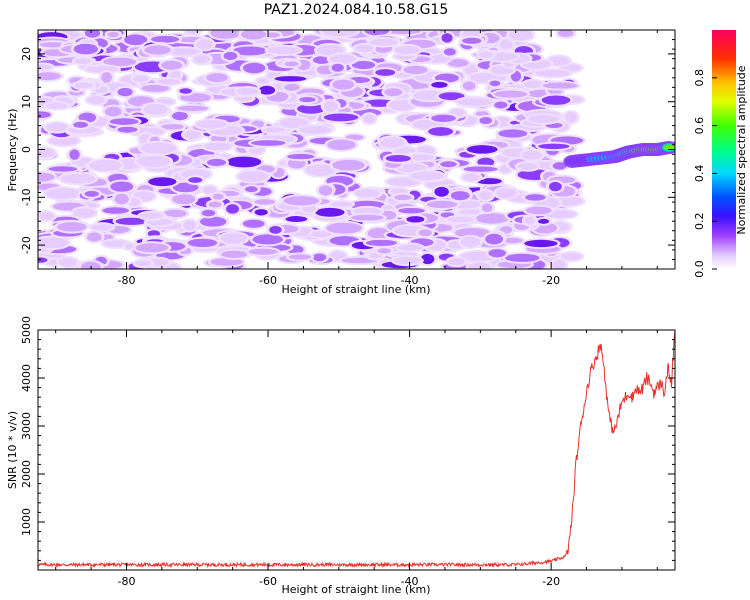 Image resolution: width=750 pixels, height=600 pixels. What do you see at coordinates (724, 149) in the screenshot?
I see `colorbar-gradient` at bounding box center [724, 149].